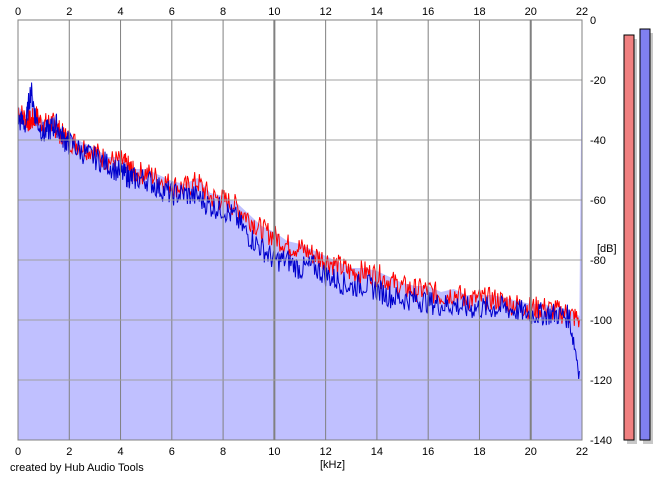  Describe the element at coordinates (326, 452) in the screenshot. I see `x-tick-label-bottom: 12` at that location.